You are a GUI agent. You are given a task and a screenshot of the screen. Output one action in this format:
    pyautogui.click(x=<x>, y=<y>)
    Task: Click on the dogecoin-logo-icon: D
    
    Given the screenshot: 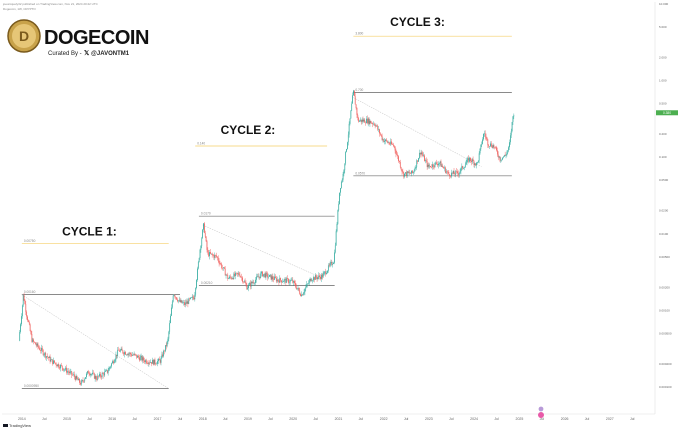 What is the action you would take?
    pyautogui.click(x=24, y=36)
    